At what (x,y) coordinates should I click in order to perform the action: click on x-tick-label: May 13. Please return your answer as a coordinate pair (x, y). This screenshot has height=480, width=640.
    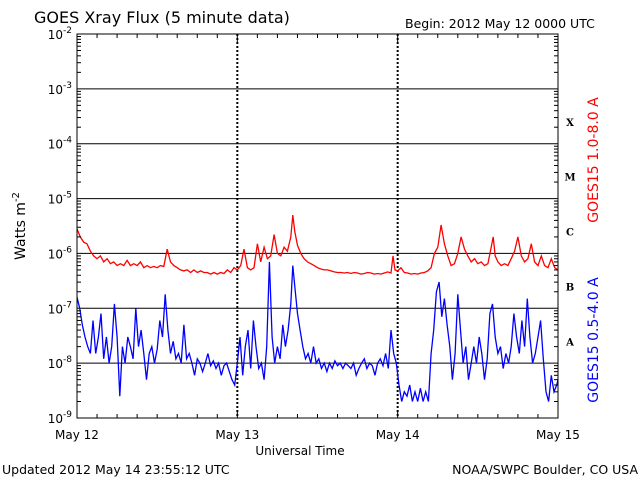
    Looking at the image, I should click on (237, 435).